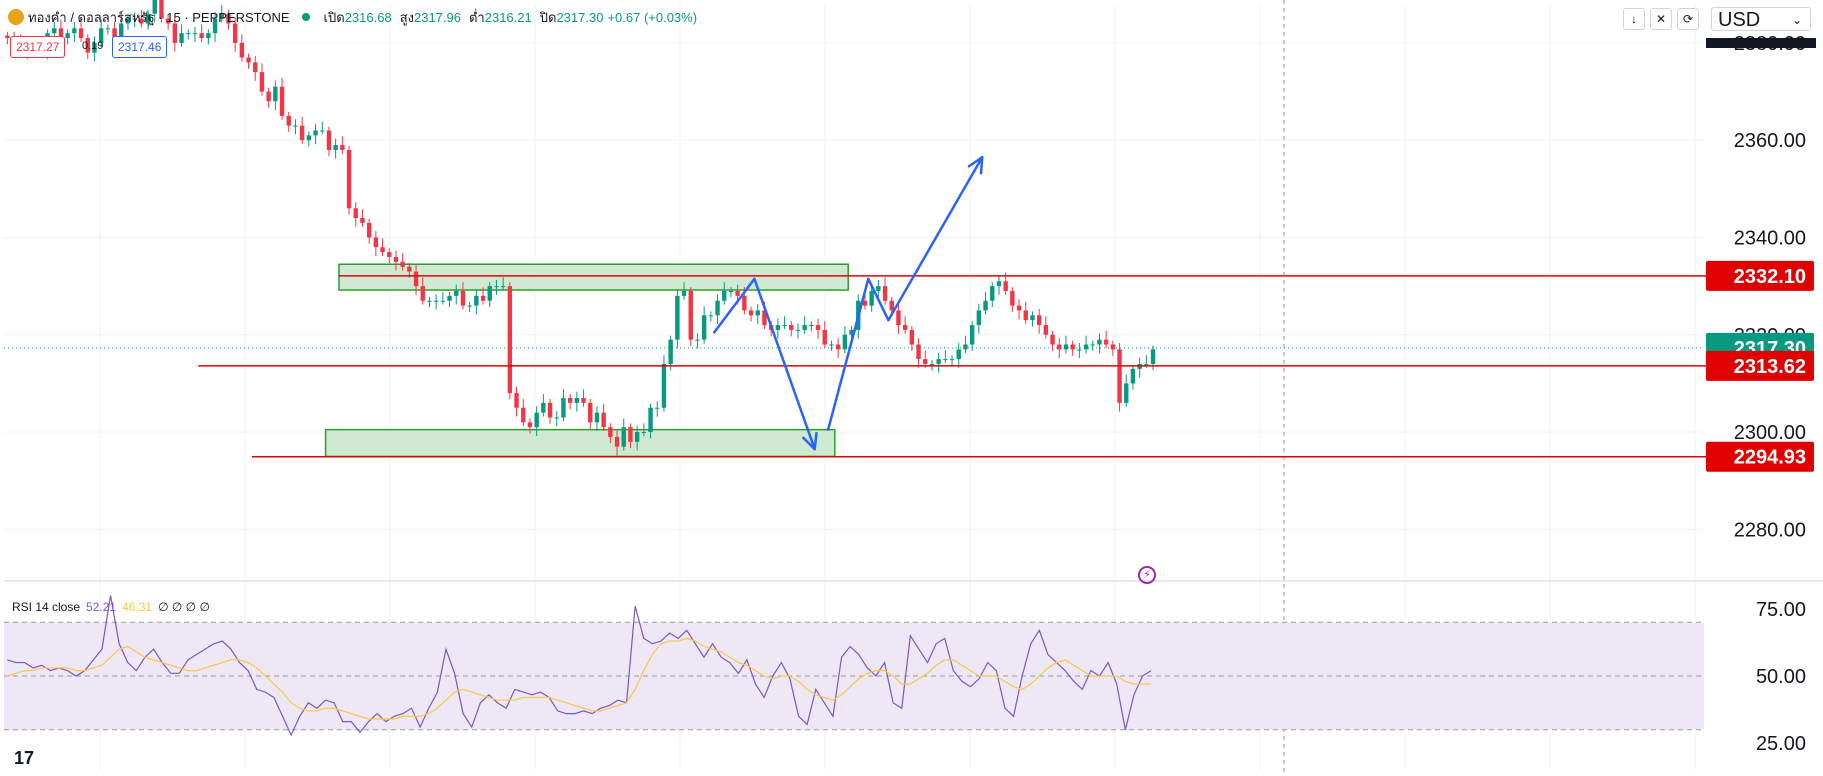 This screenshot has height=776, width=1823. What do you see at coordinates (16, 17) in the screenshot?
I see `gold-logo-icon` at bounding box center [16, 17].